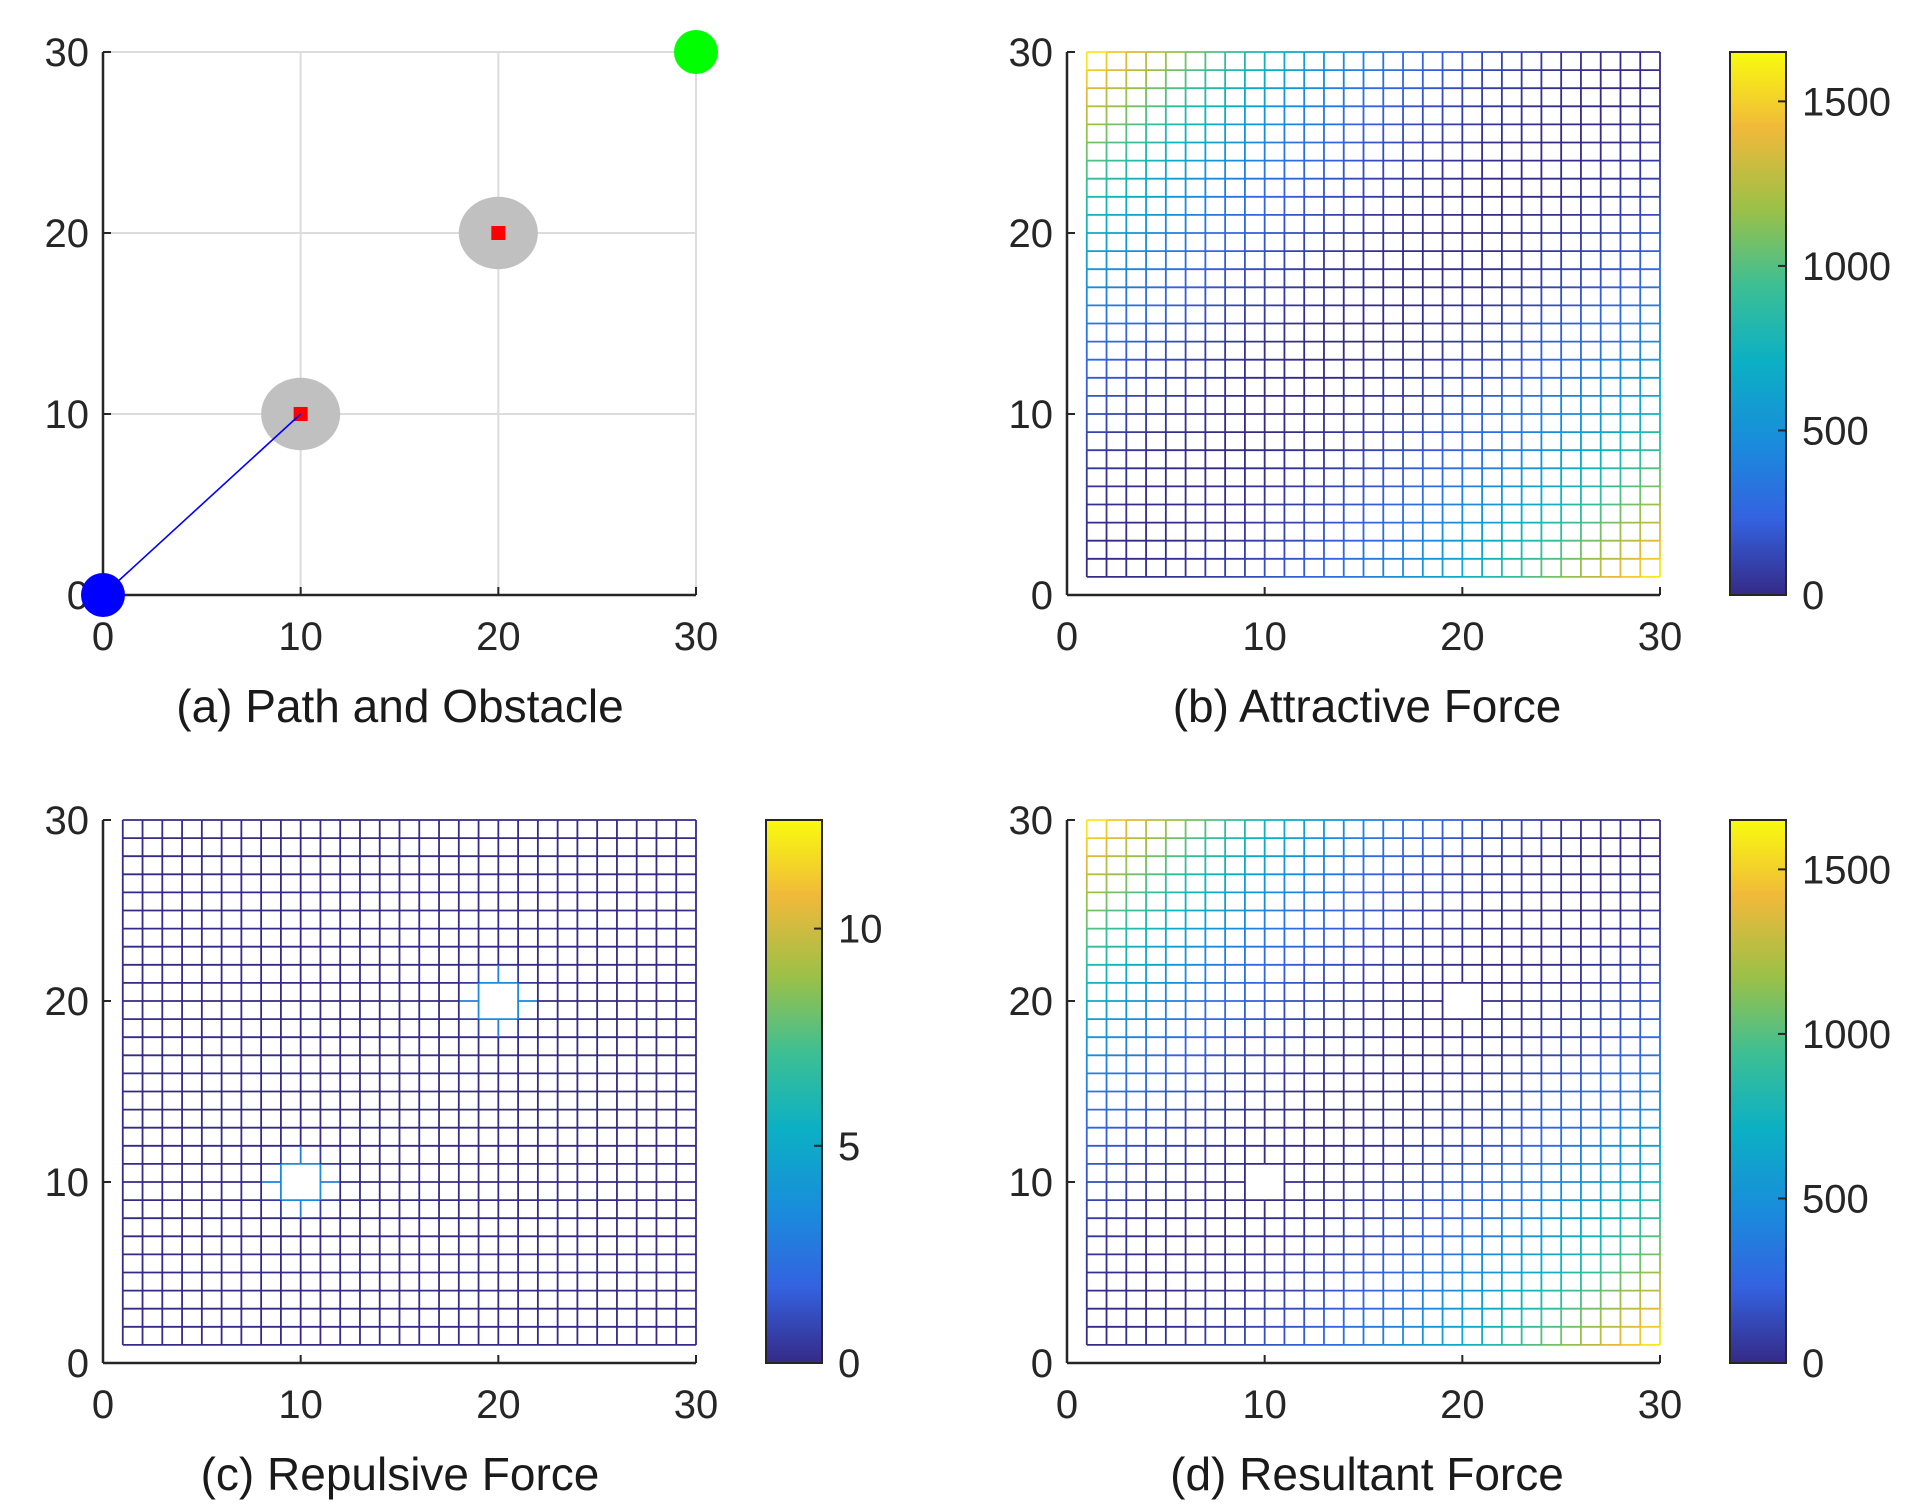 The width and height of the screenshot is (1915, 1509). I want to click on panel-b-ytick-label: 30, so click(1031, 53).